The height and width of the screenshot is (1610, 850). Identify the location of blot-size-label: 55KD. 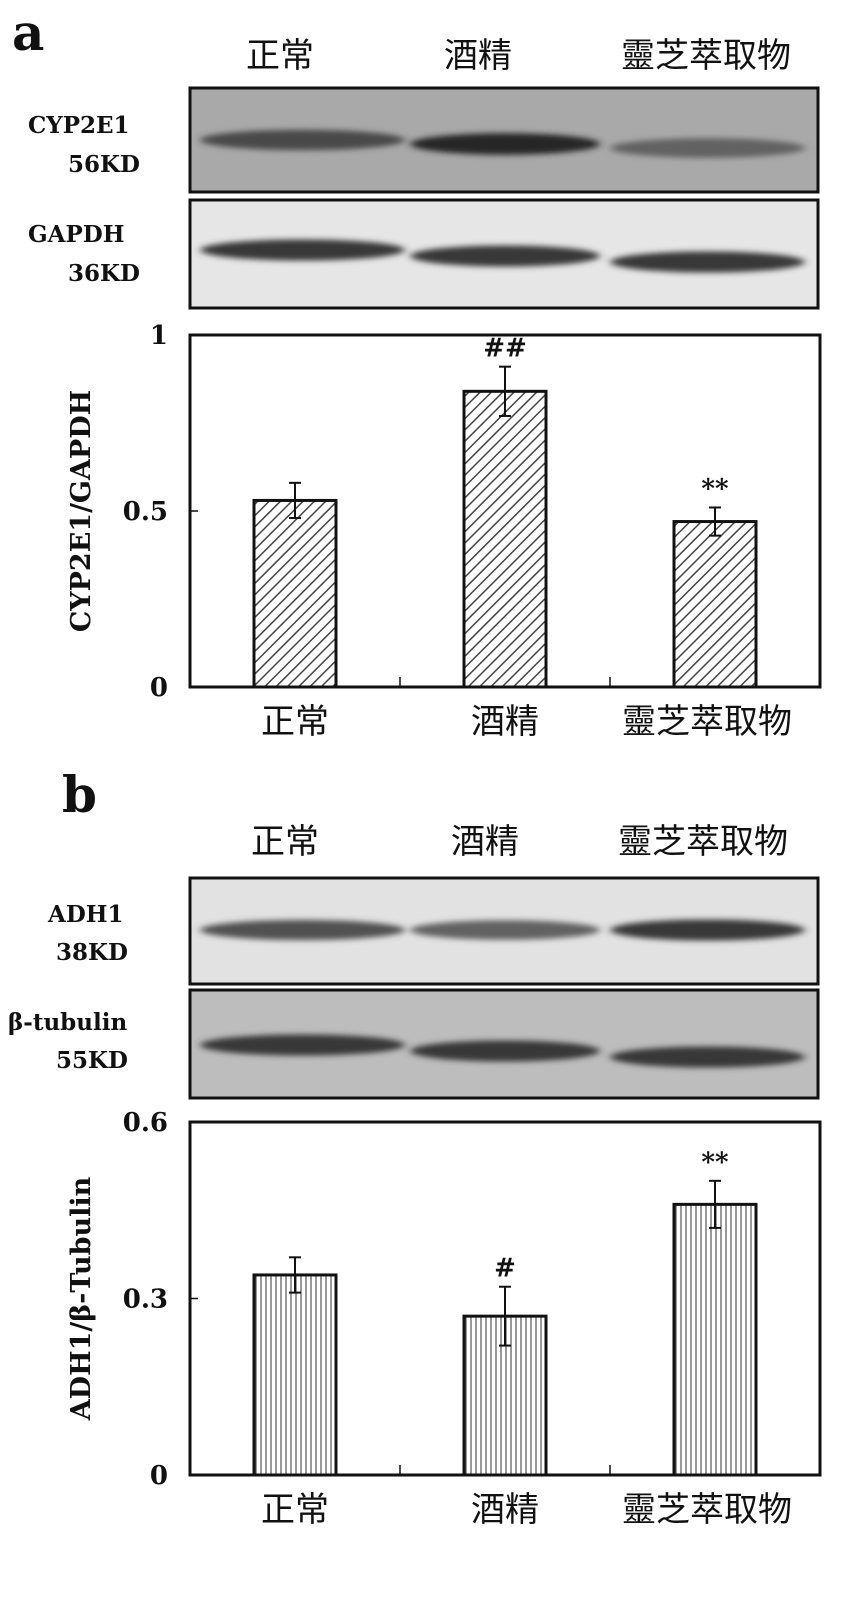
(92, 1060).